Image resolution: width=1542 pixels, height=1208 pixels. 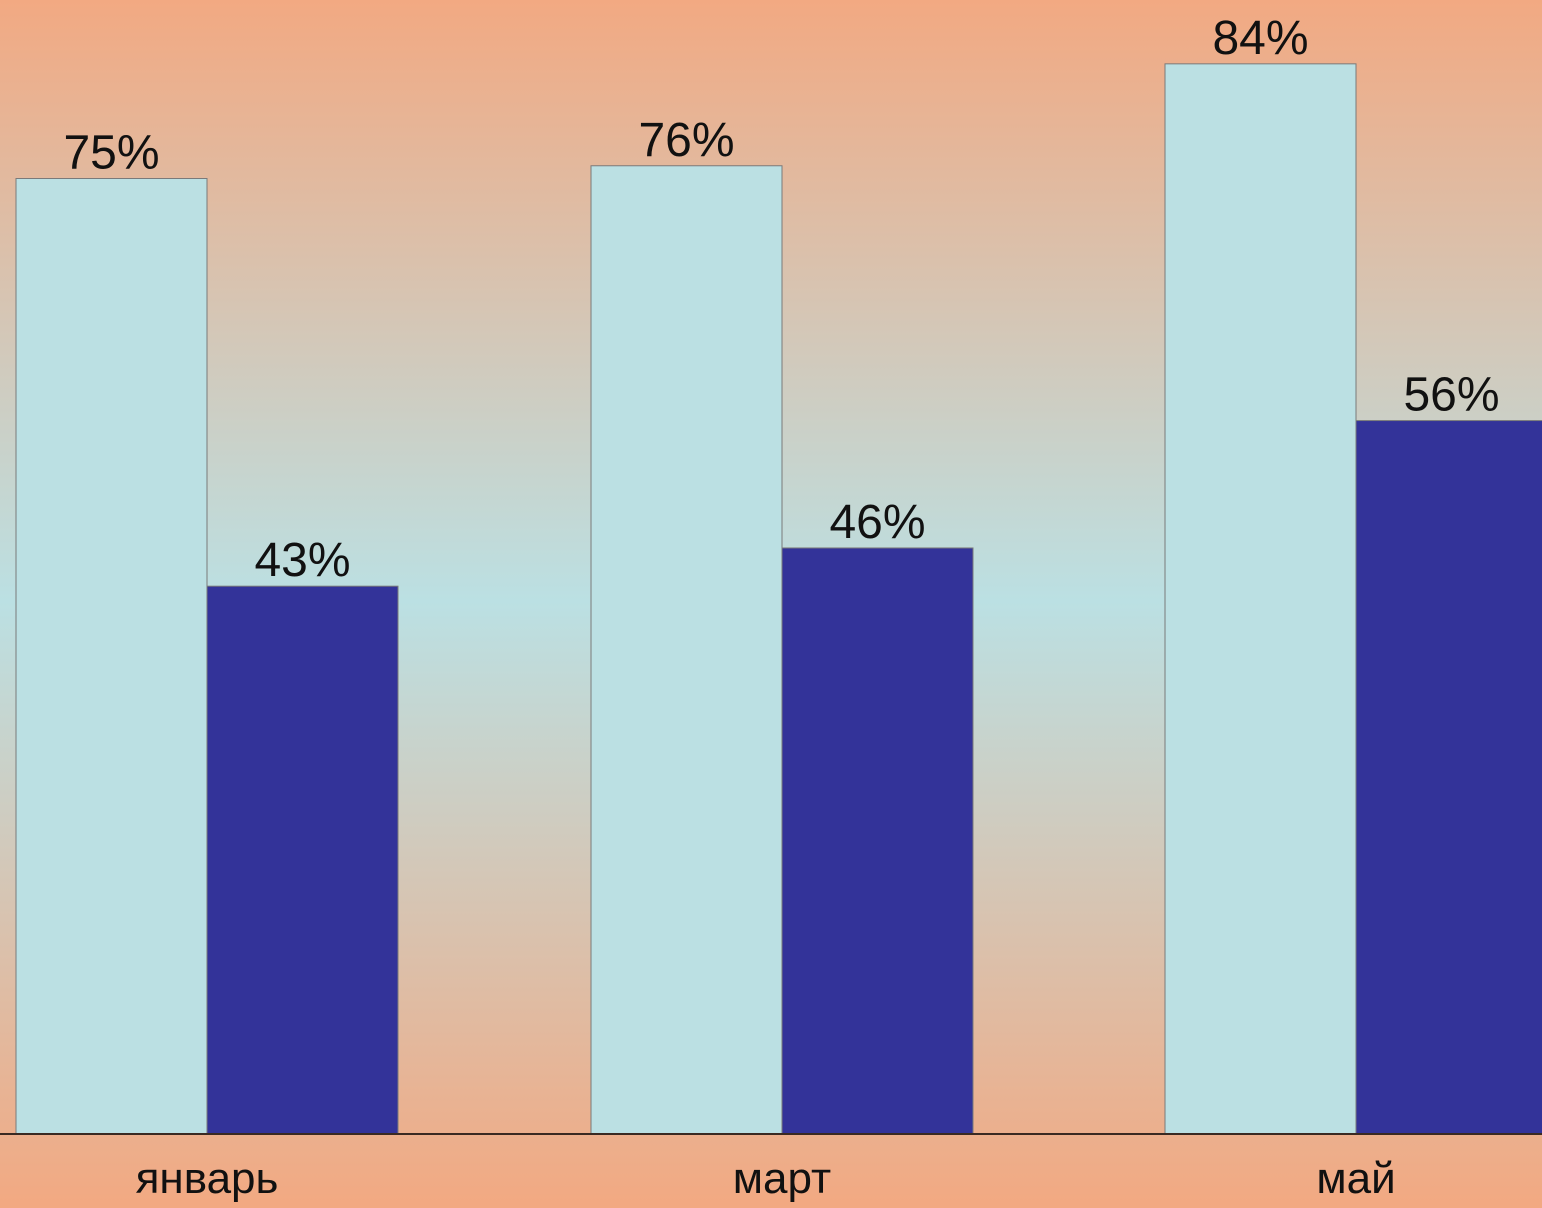 What do you see at coordinates (1451, 395) in the screenshot?
I see `data-label-май-series-2: 56%` at bounding box center [1451, 395].